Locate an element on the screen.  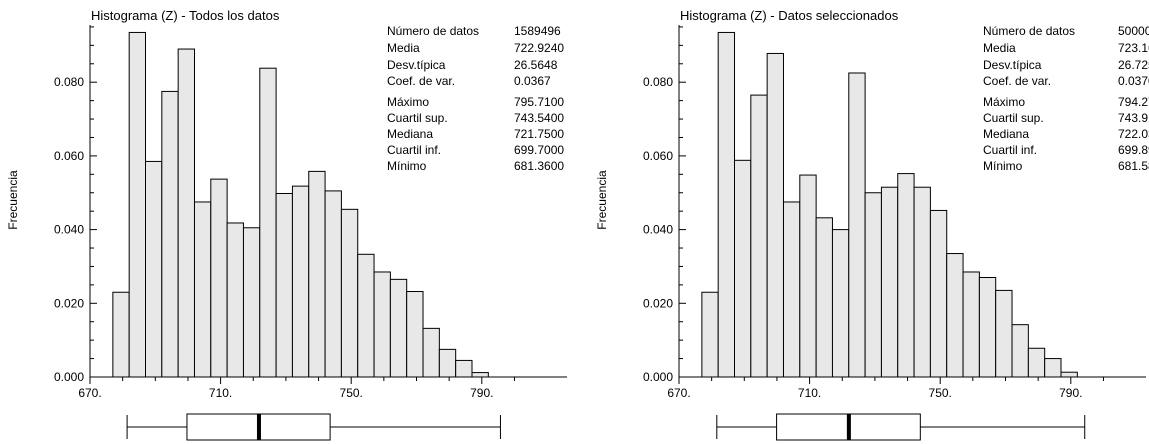
stat-value: 681.5800 is located at coordinates (1133, 166).